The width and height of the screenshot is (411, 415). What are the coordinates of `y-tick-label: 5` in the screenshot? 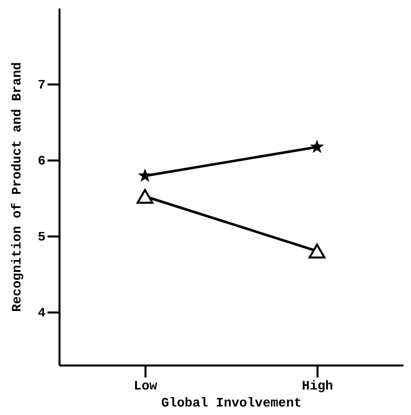 It's located at (42, 236).